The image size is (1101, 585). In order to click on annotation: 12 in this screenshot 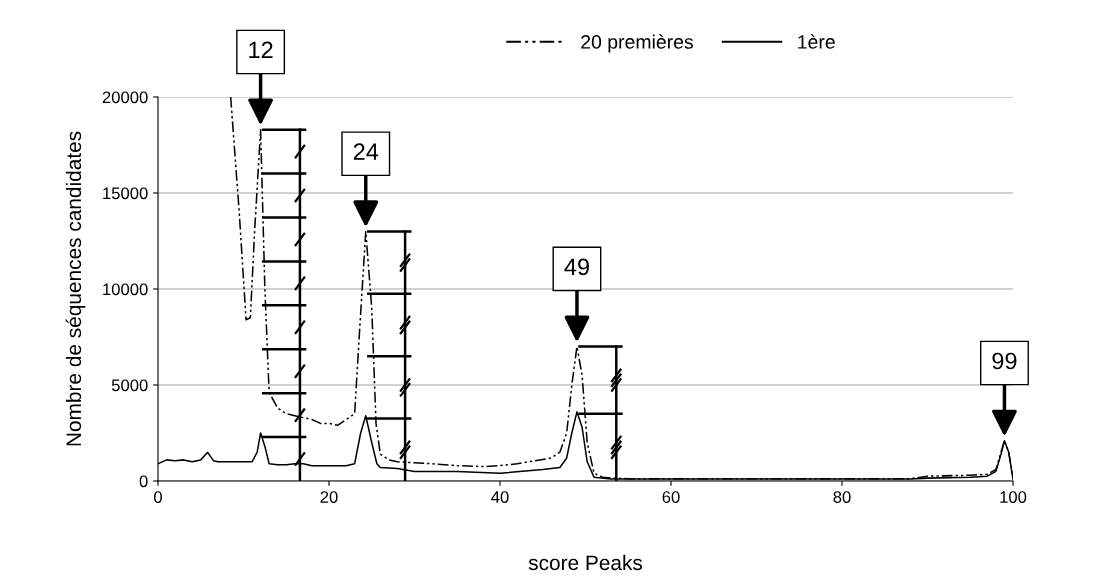, I will do `click(261, 50)`.